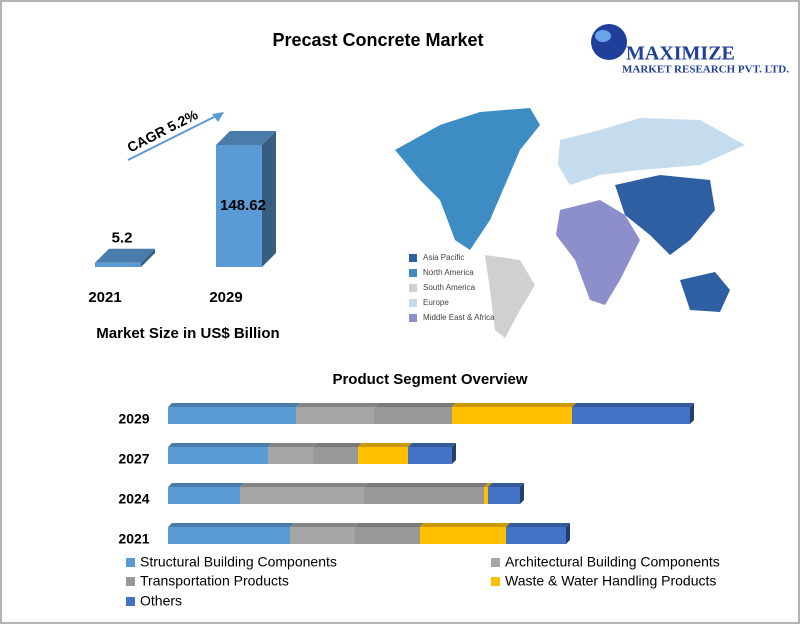 The width and height of the screenshot is (800, 624). I want to click on main-title: Precast Concrete Market, so click(377, 40).